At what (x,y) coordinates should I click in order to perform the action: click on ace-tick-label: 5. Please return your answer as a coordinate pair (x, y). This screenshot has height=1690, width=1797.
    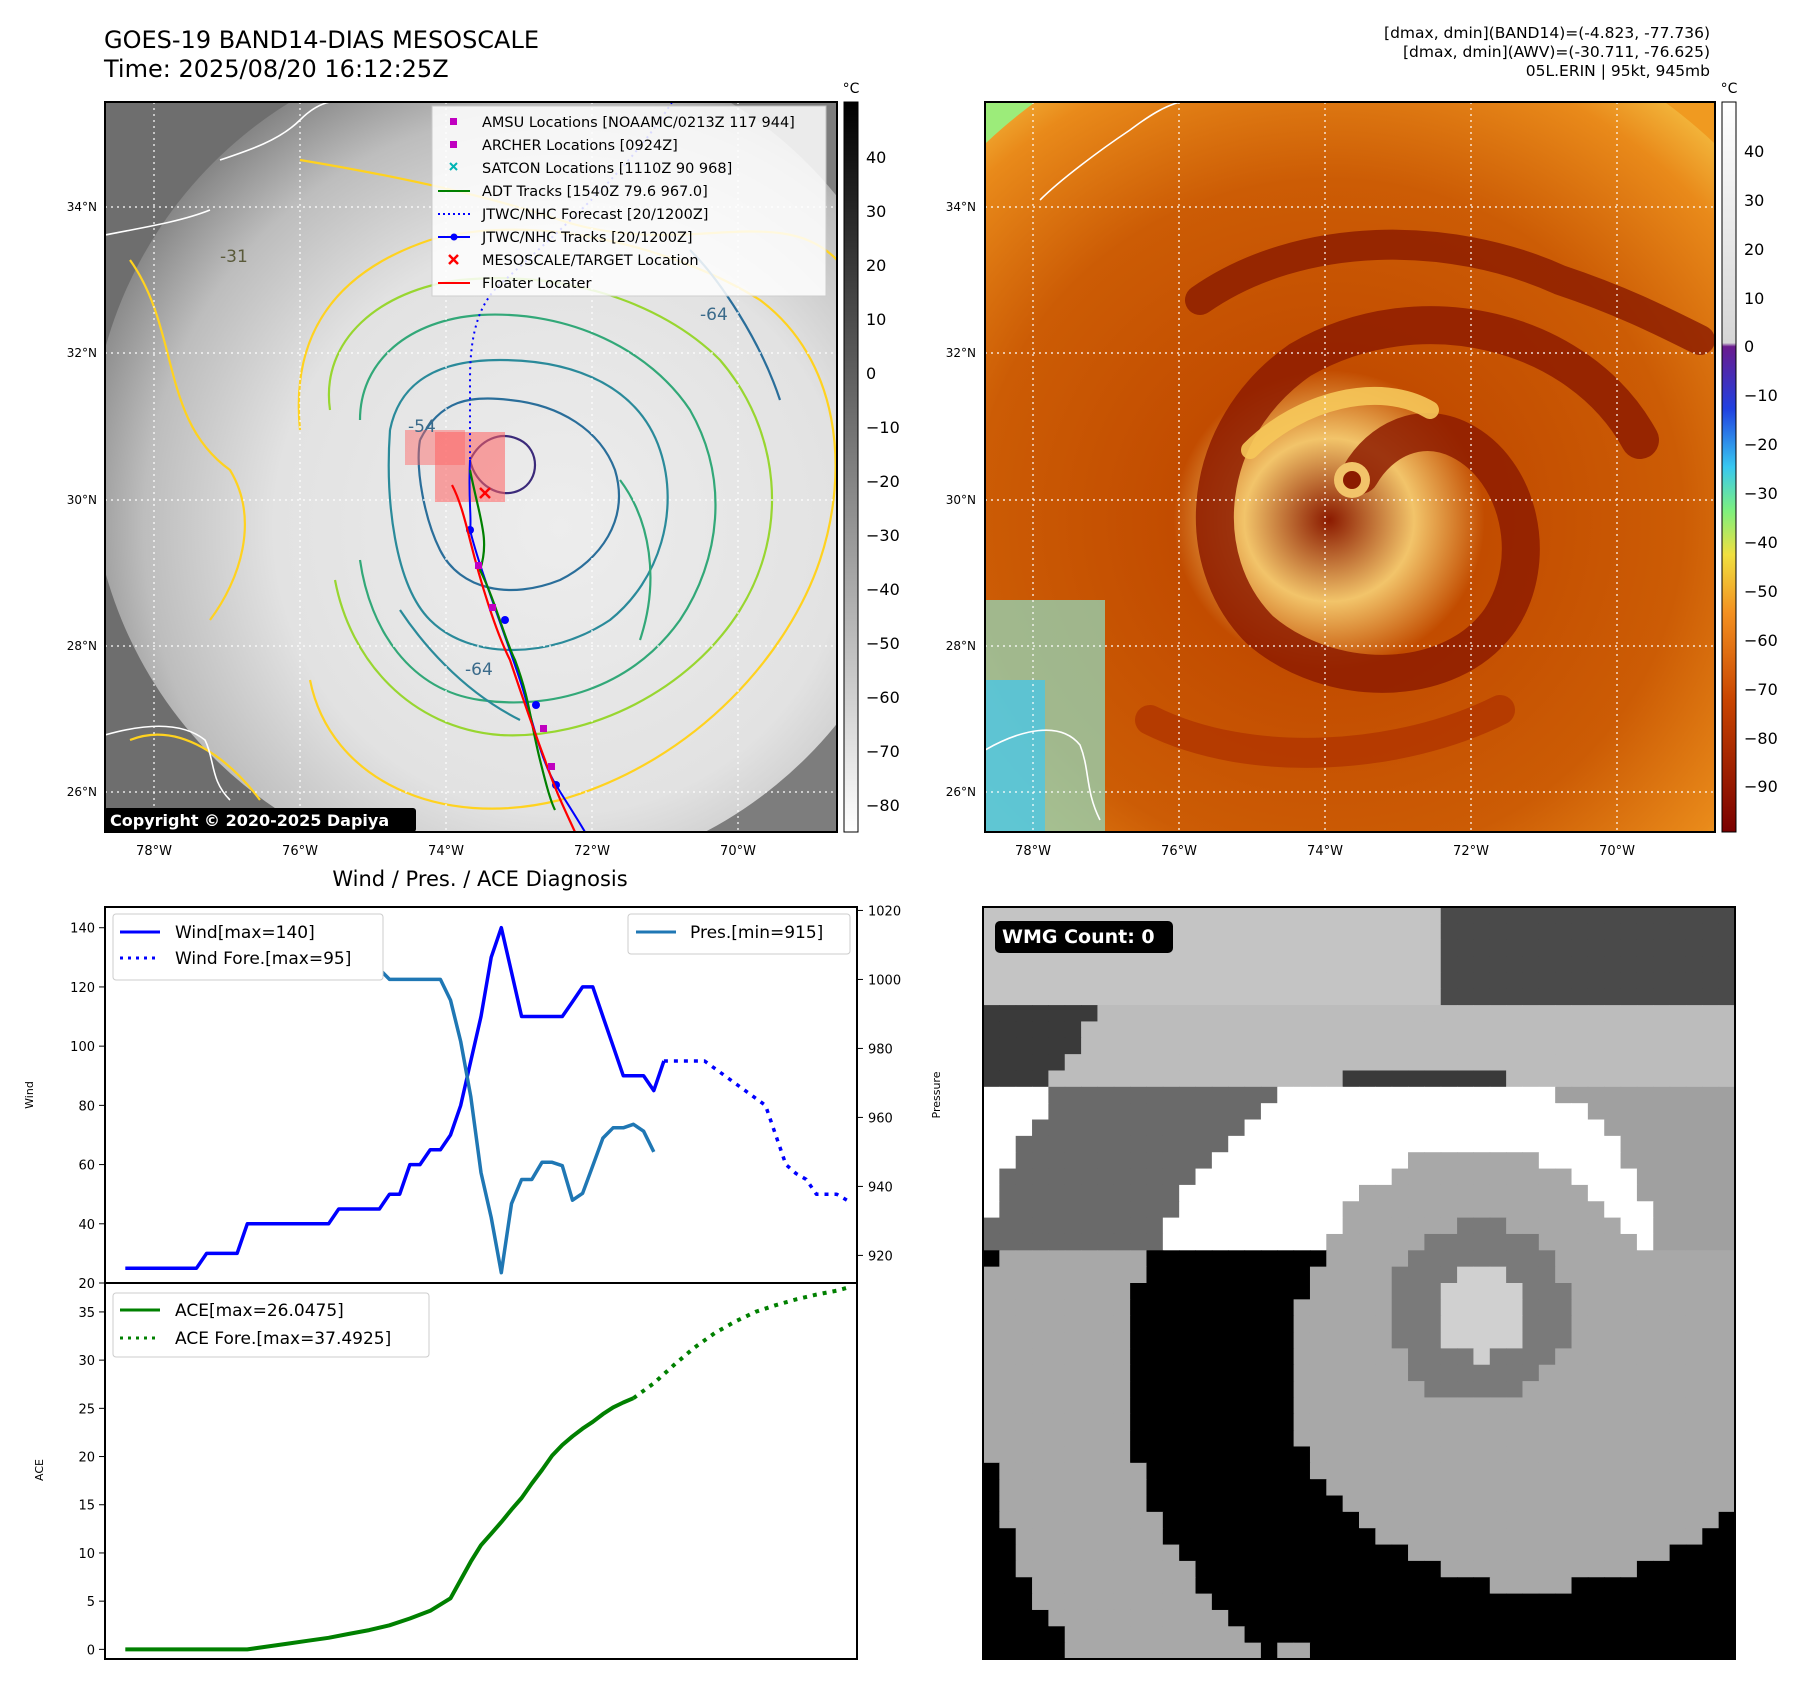
    Looking at the image, I should click on (91, 1602).